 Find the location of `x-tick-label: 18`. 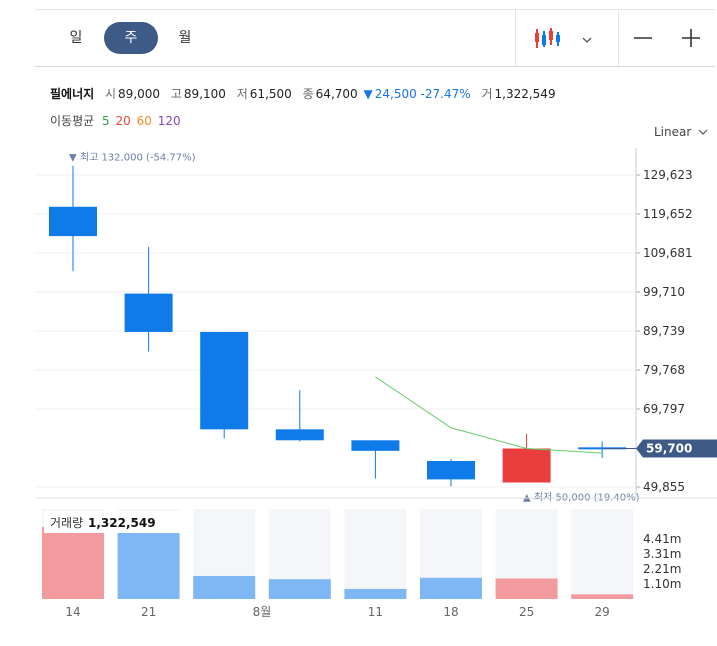

x-tick-label: 18 is located at coordinates (450, 612).